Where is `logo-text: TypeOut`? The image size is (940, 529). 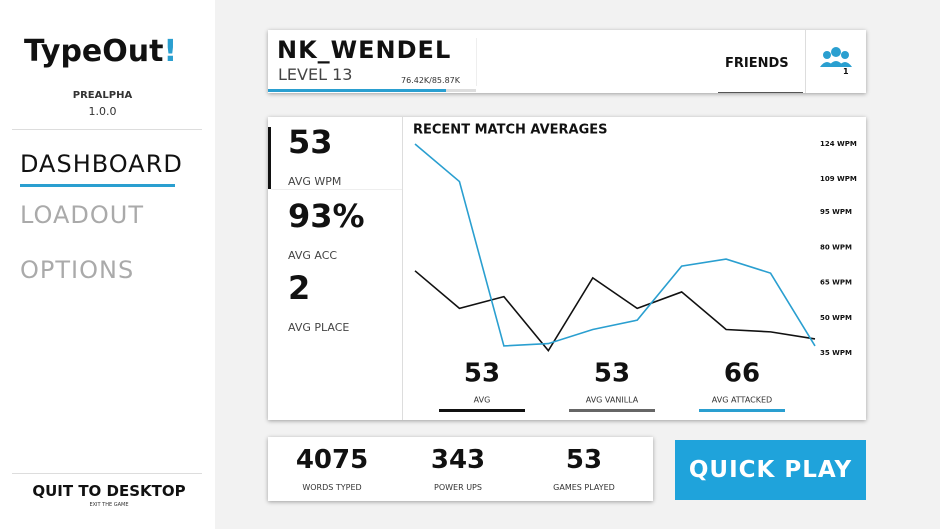
logo-text: TypeOut is located at coordinates (94, 51).